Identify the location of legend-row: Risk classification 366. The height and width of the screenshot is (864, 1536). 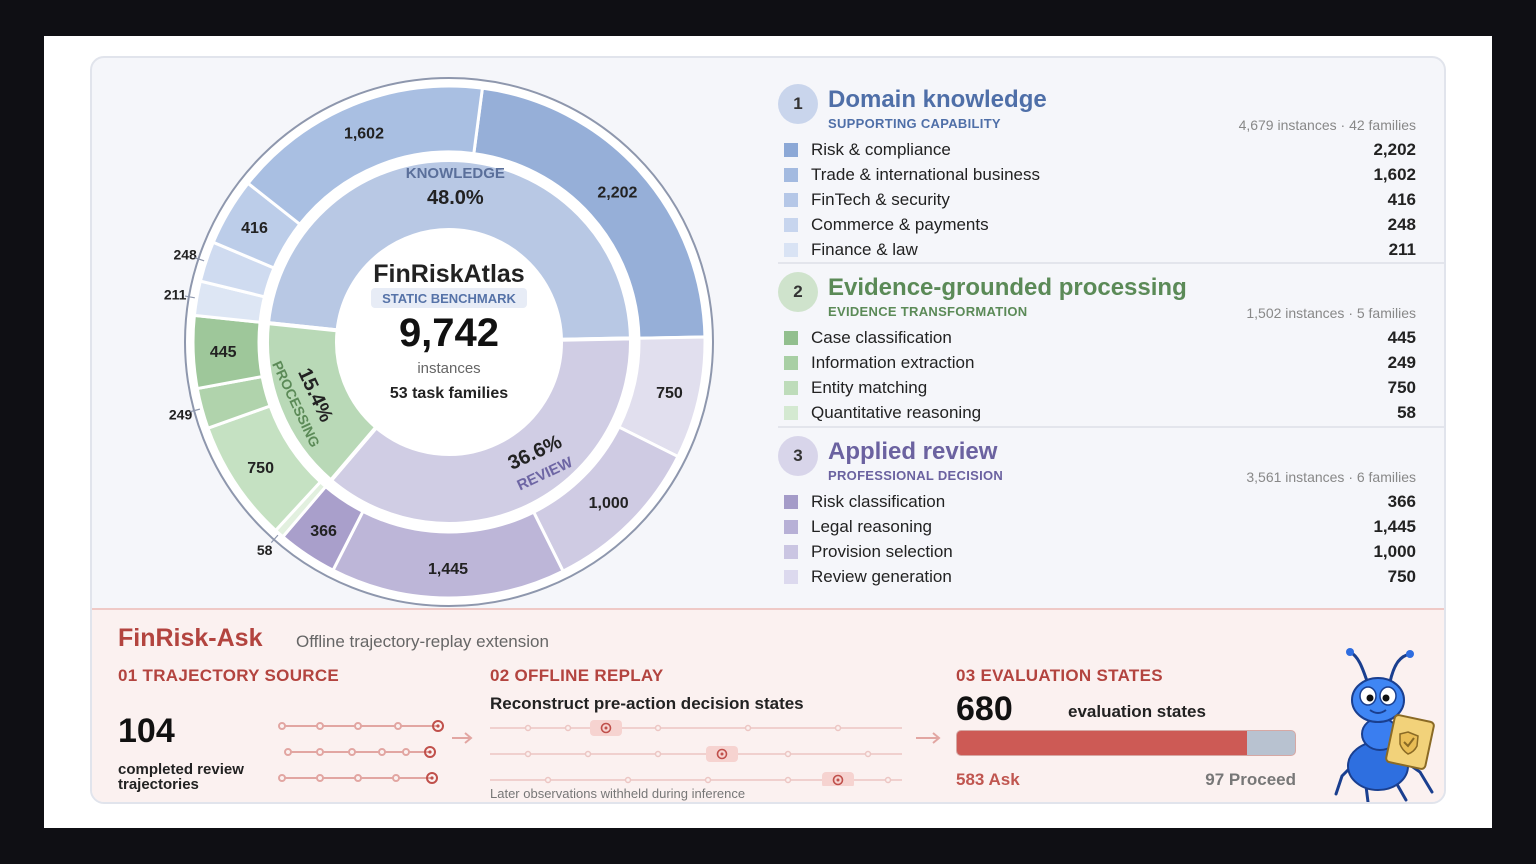
(1103, 502).